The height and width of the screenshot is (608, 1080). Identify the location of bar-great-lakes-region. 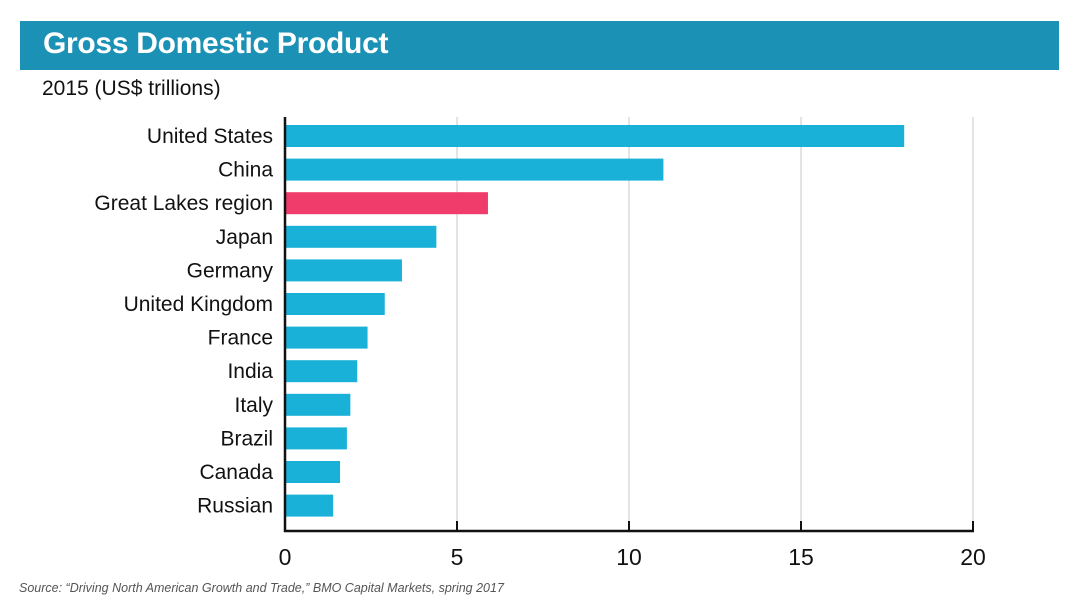
(387, 203).